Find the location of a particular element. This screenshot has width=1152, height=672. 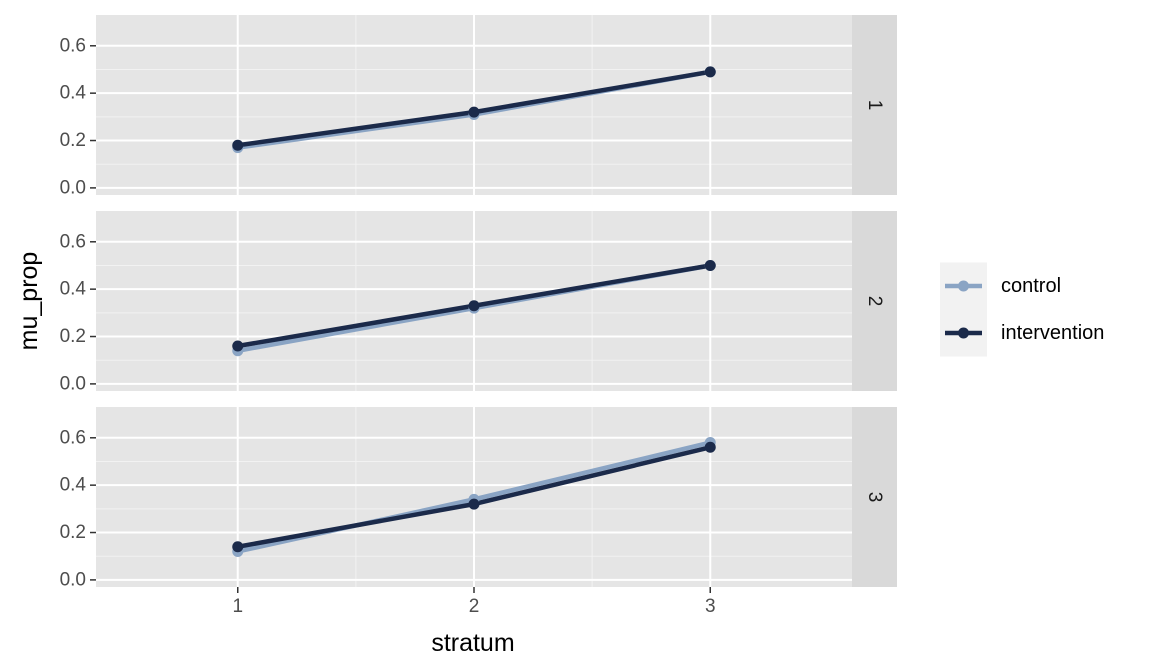

legend: control intervention is located at coordinates (1022, 309).